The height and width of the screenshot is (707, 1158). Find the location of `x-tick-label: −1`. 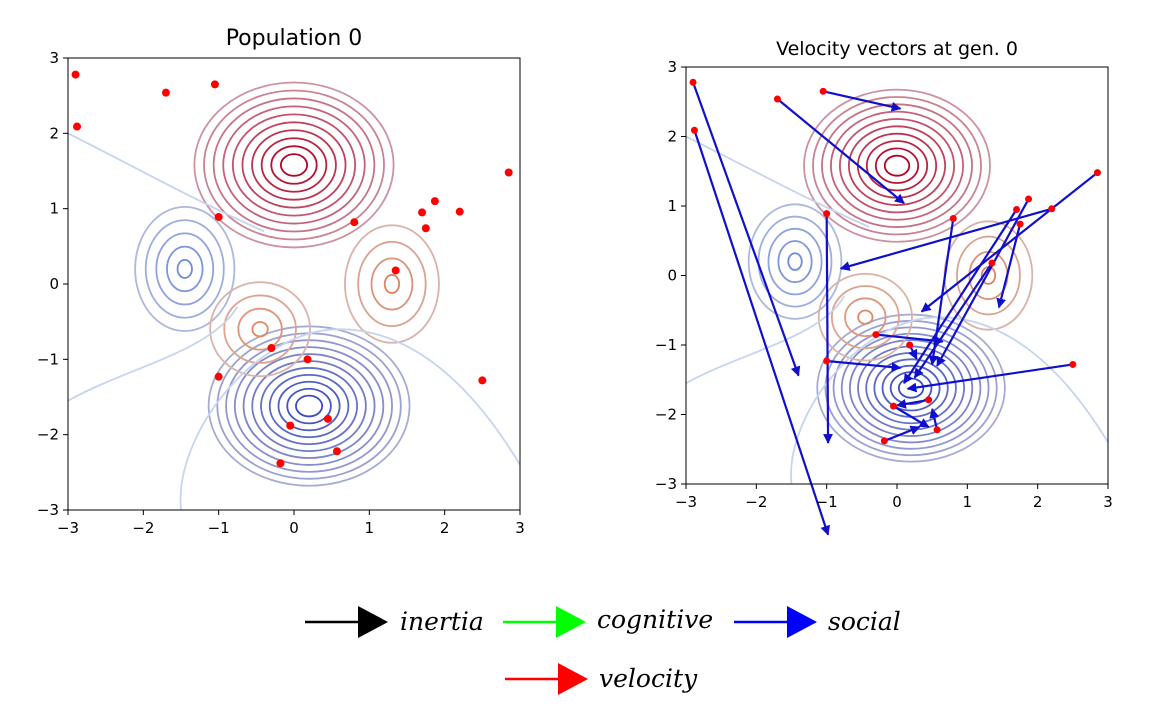

x-tick-label: −1 is located at coordinates (219, 528).